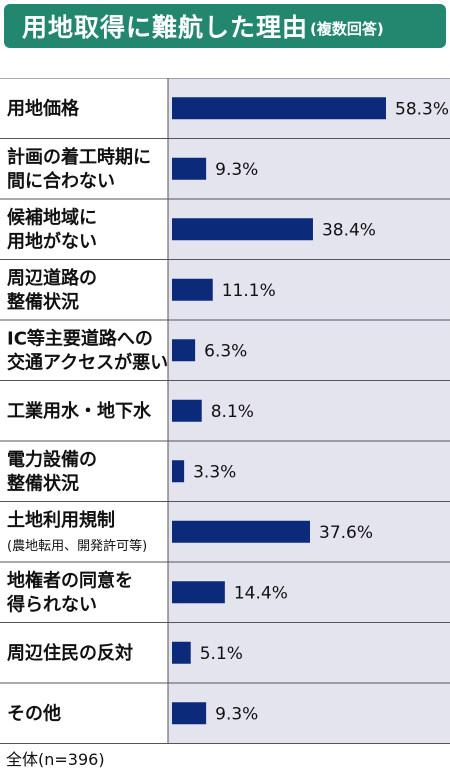 This screenshot has height=774, width=450. What do you see at coordinates (214, 472) in the screenshot?
I see `data-label: 3.3%` at bounding box center [214, 472].